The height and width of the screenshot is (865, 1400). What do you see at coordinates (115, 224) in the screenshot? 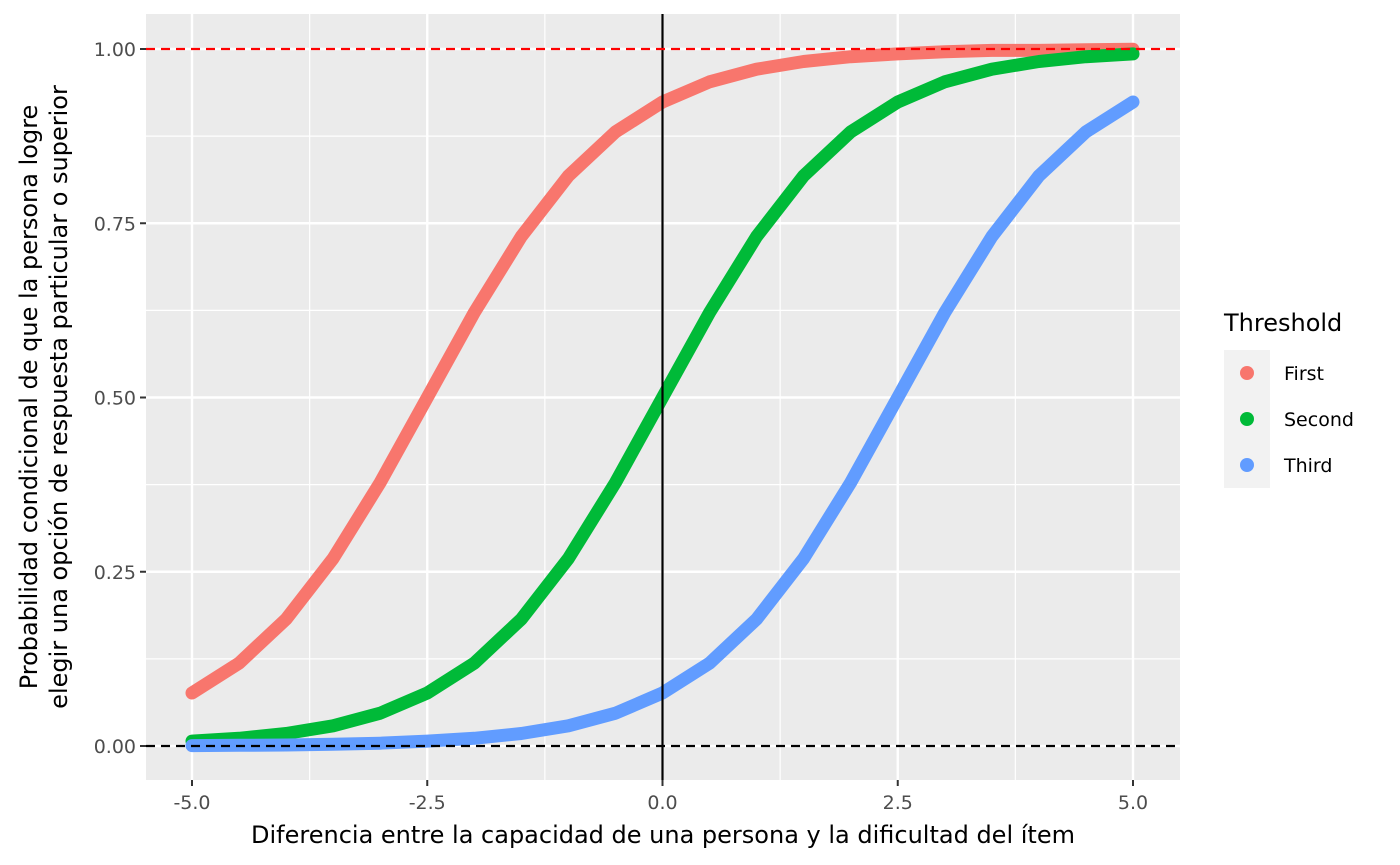
I see `y-tick-label: 0.75` at bounding box center [115, 224].